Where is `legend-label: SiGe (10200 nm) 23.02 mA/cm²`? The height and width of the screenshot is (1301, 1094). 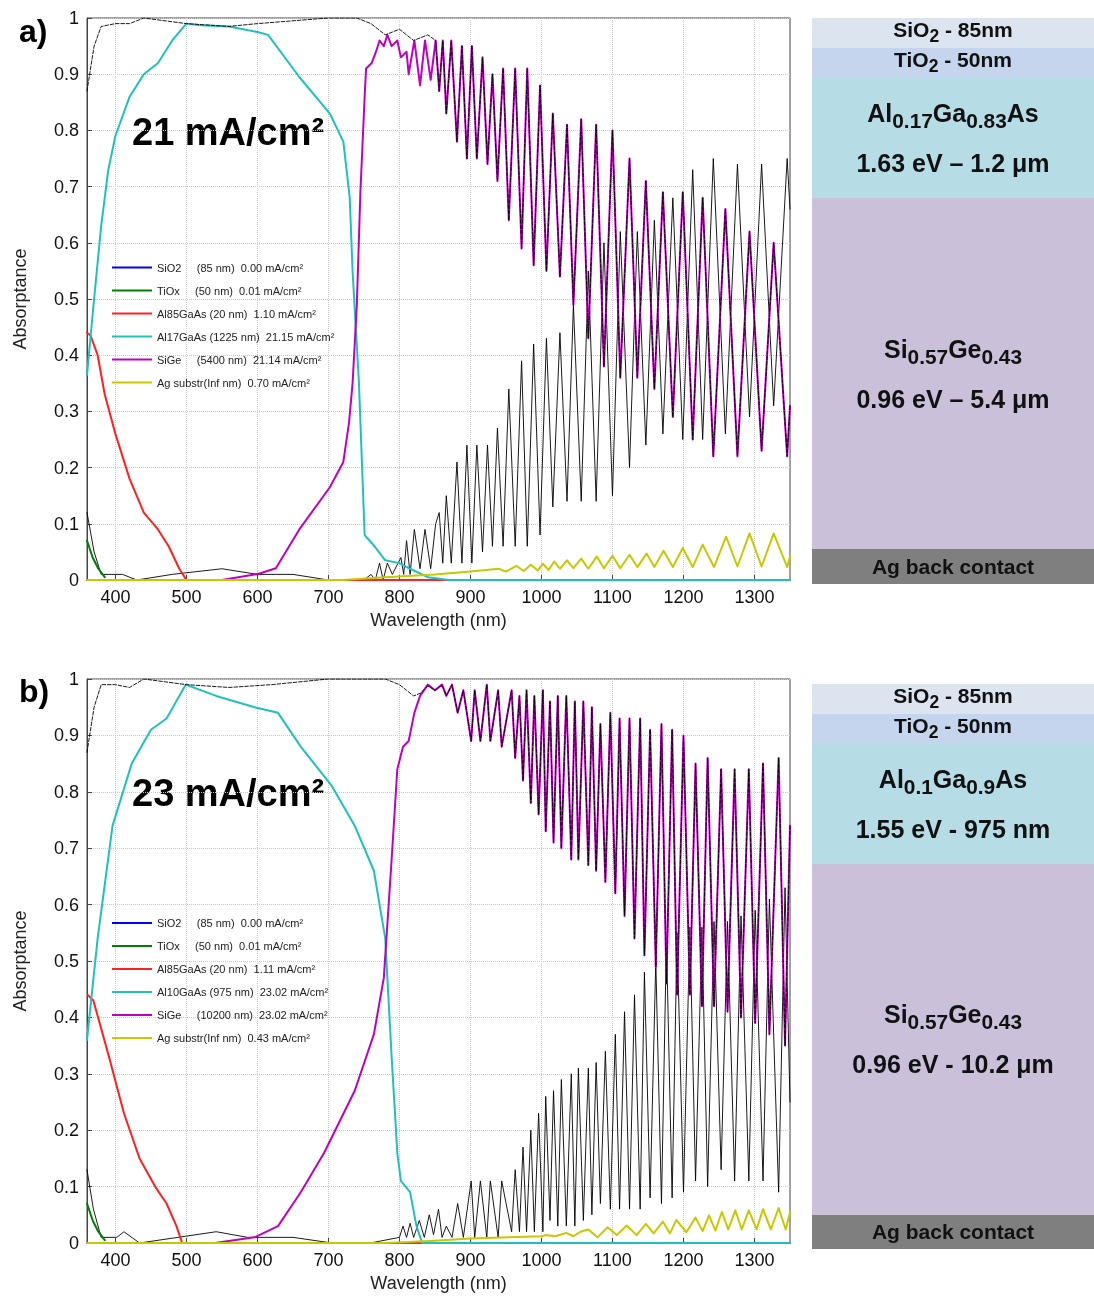
legend-label: SiGe (10200 nm) 23.02 mA/cm² is located at coordinates (242, 1015).